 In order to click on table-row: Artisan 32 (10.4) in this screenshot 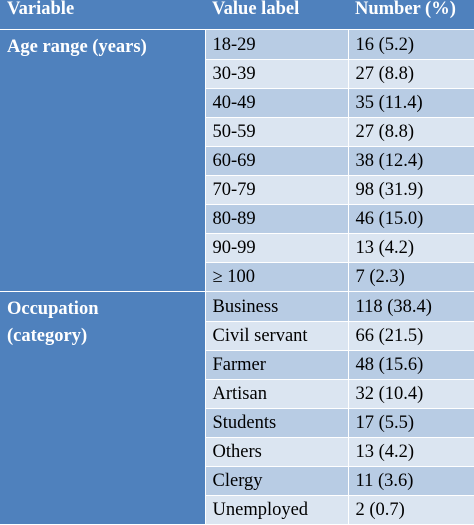, I will do `click(237, 394)`.